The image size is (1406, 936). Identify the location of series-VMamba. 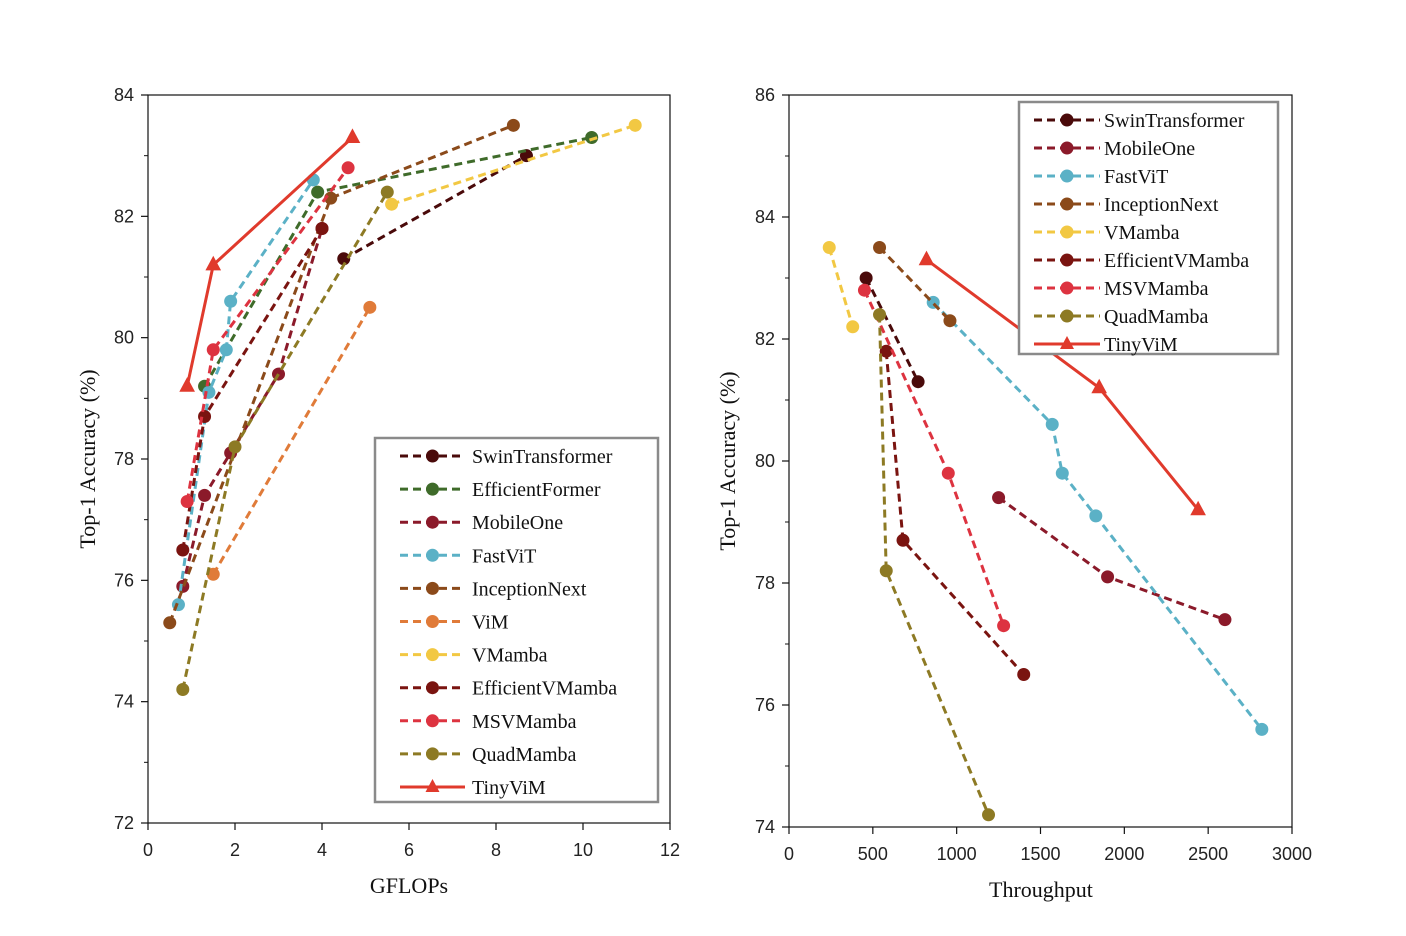
(513, 164).